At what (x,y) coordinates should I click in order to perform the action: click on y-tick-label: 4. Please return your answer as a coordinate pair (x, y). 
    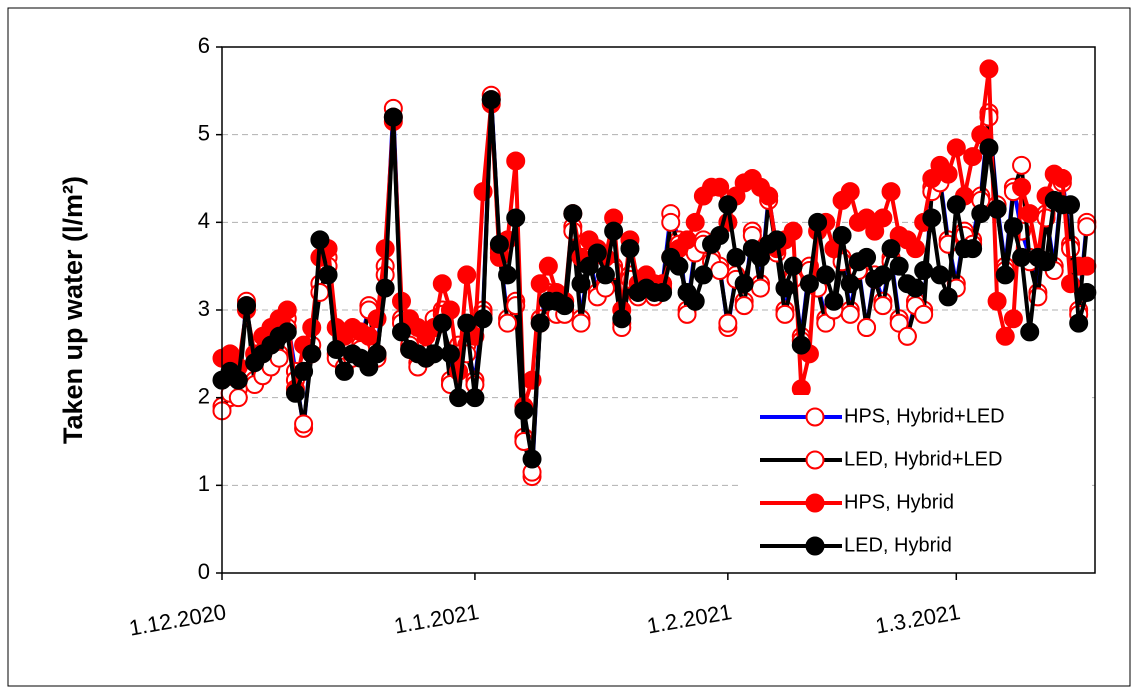
    Looking at the image, I should click on (204, 220).